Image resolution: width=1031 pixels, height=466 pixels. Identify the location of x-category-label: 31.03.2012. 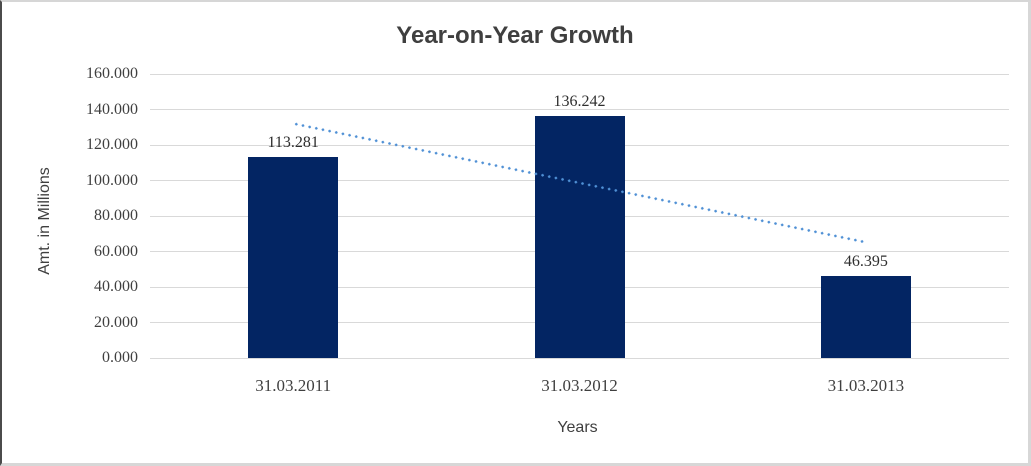
(579, 385).